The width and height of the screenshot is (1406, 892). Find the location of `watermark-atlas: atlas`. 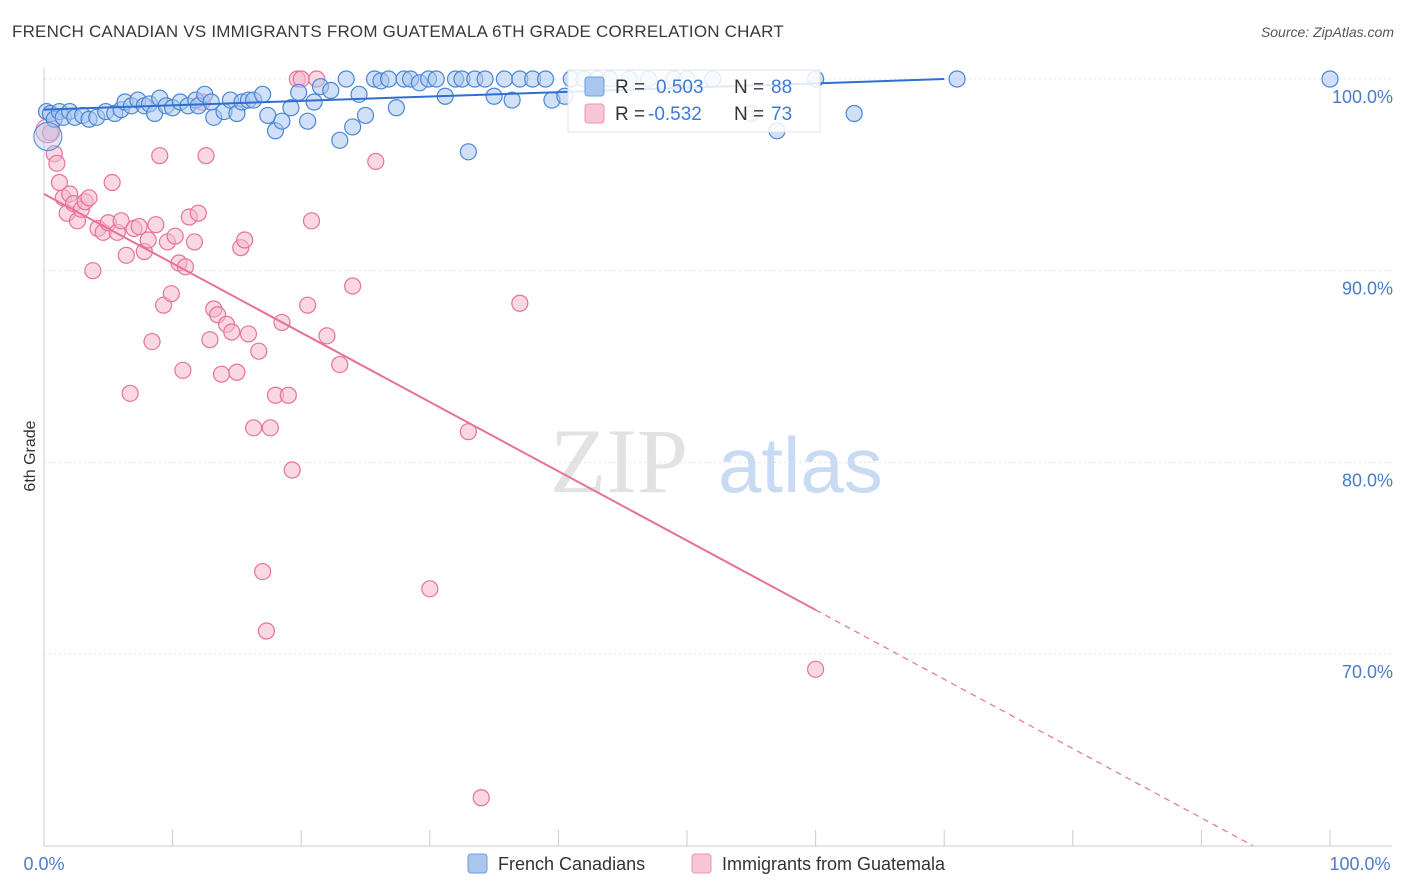

watermark-atlas: atlas is located at coordinates (800, 465).